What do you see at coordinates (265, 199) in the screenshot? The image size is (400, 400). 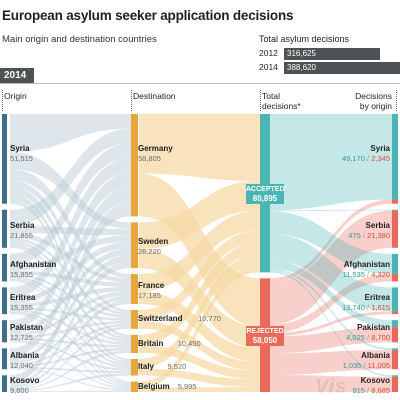 I see `total-value: 80,895` at bounding box center [265, 199].